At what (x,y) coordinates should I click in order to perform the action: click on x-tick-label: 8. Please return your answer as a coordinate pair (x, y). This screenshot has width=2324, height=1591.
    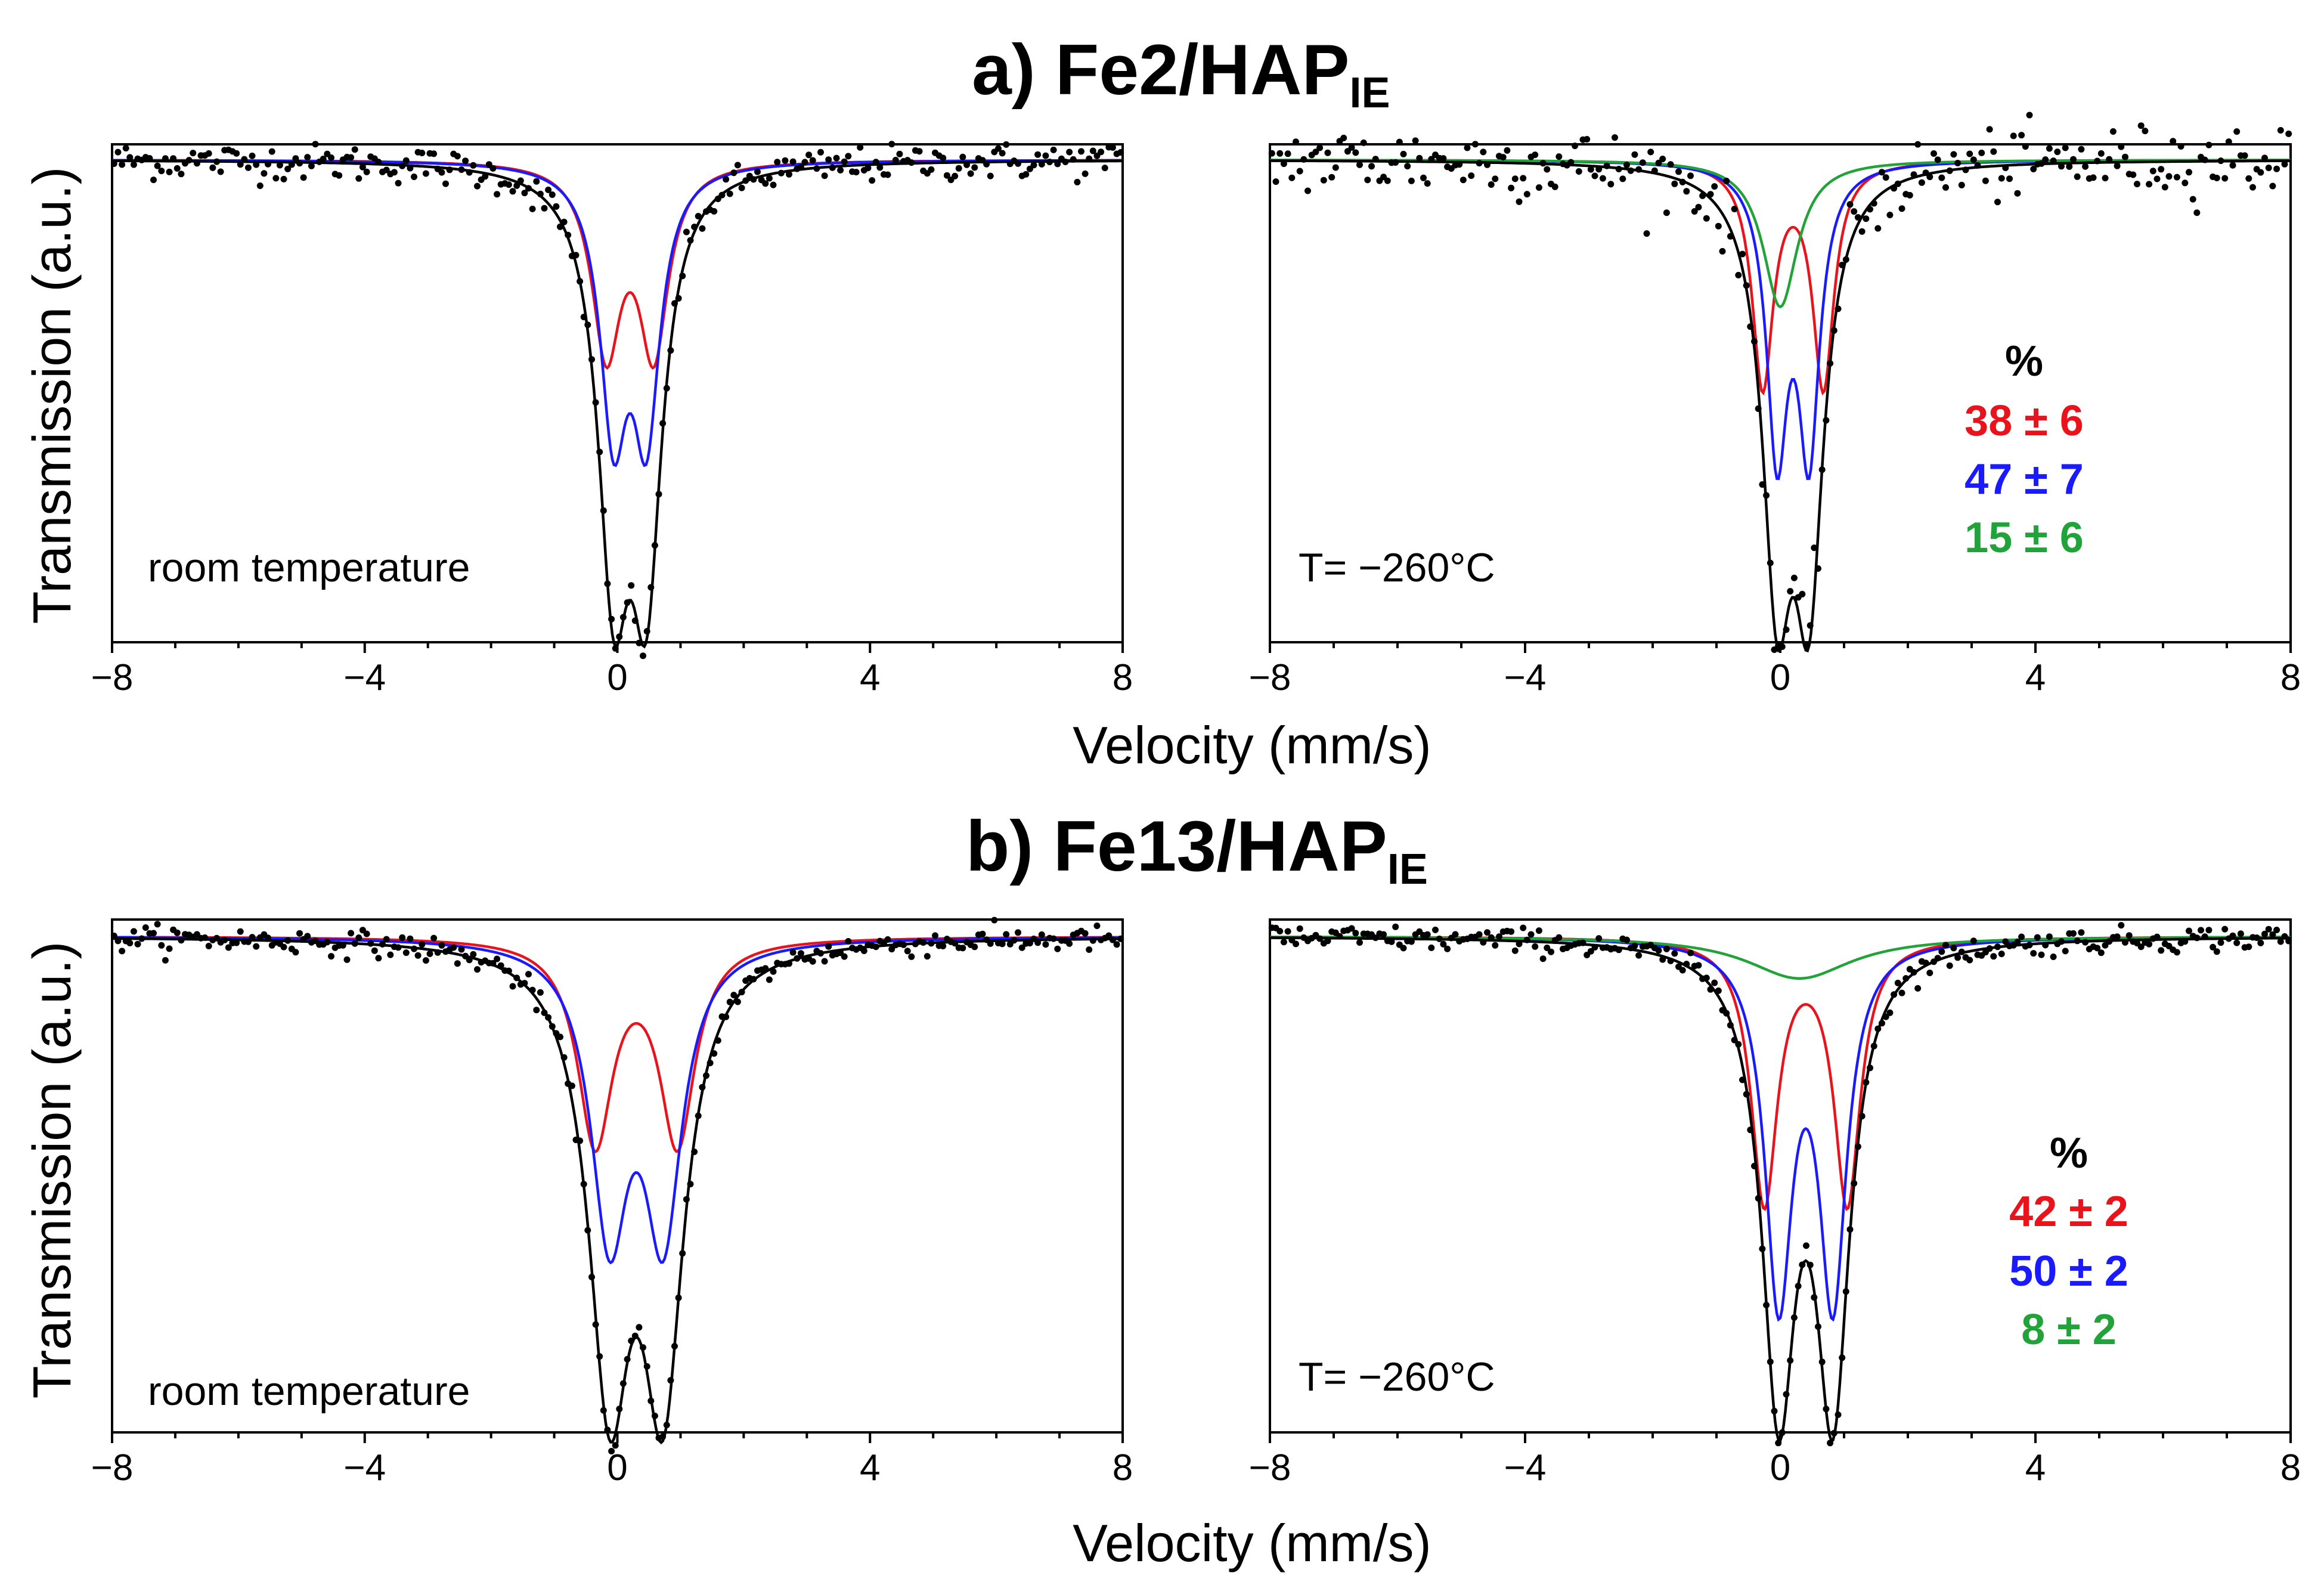
    Looking at the image, I should click on (2290, 677).